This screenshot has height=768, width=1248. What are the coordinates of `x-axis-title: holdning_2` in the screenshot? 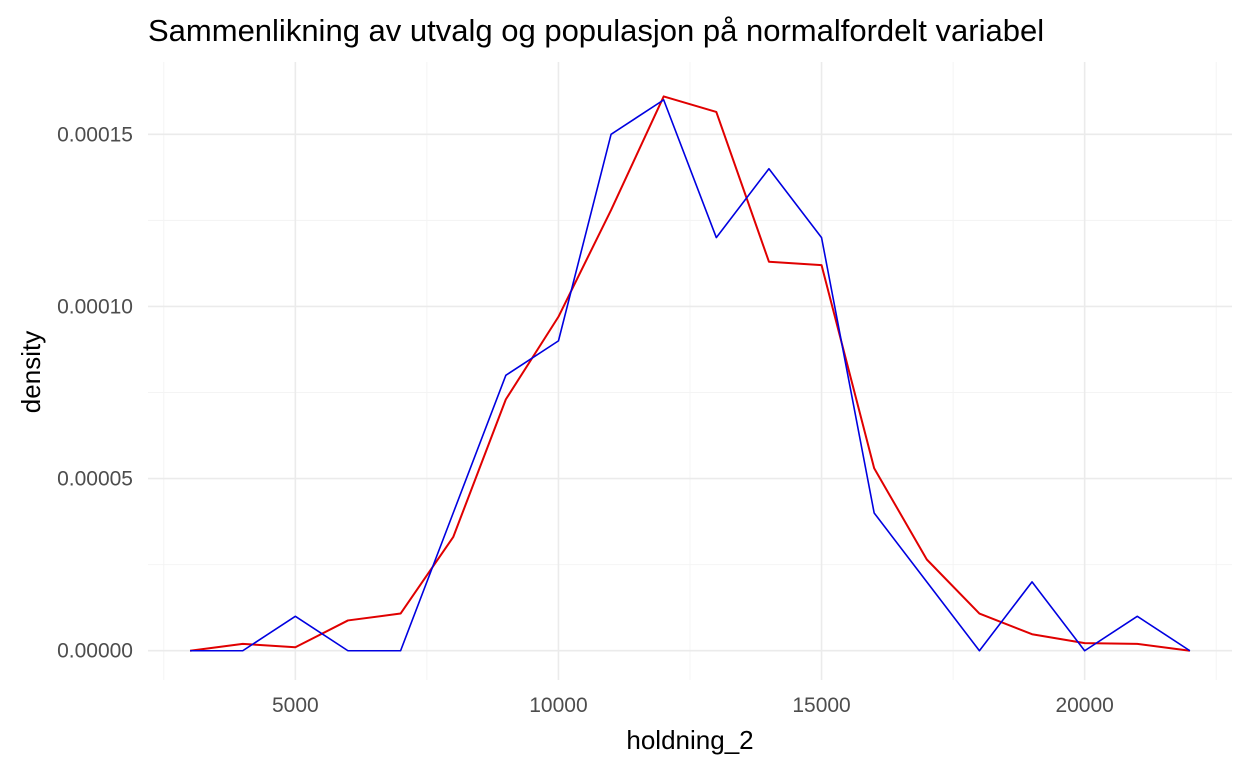 It's located at (689, 740).